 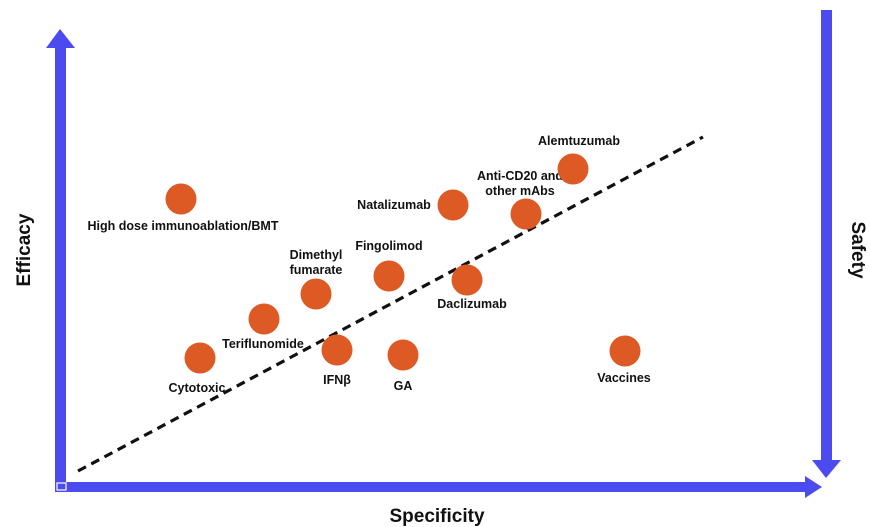 I want to click on point-marker-alemtuzumab, so click(x=573, y=169).